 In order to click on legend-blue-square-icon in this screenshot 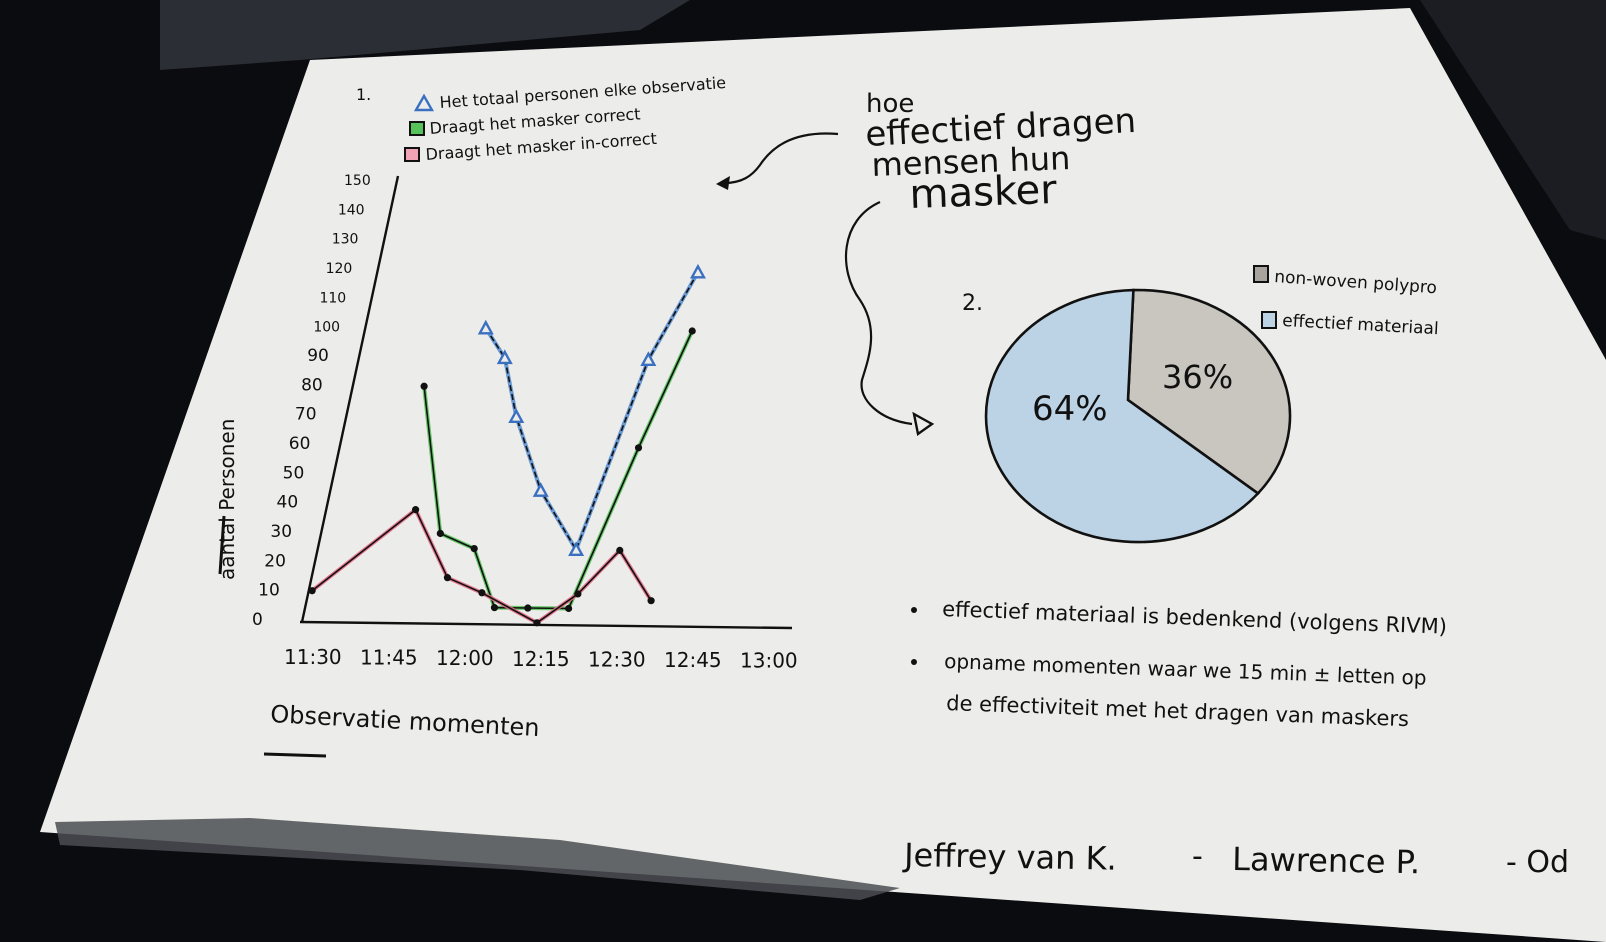, I will do `click(1269, 320)`.